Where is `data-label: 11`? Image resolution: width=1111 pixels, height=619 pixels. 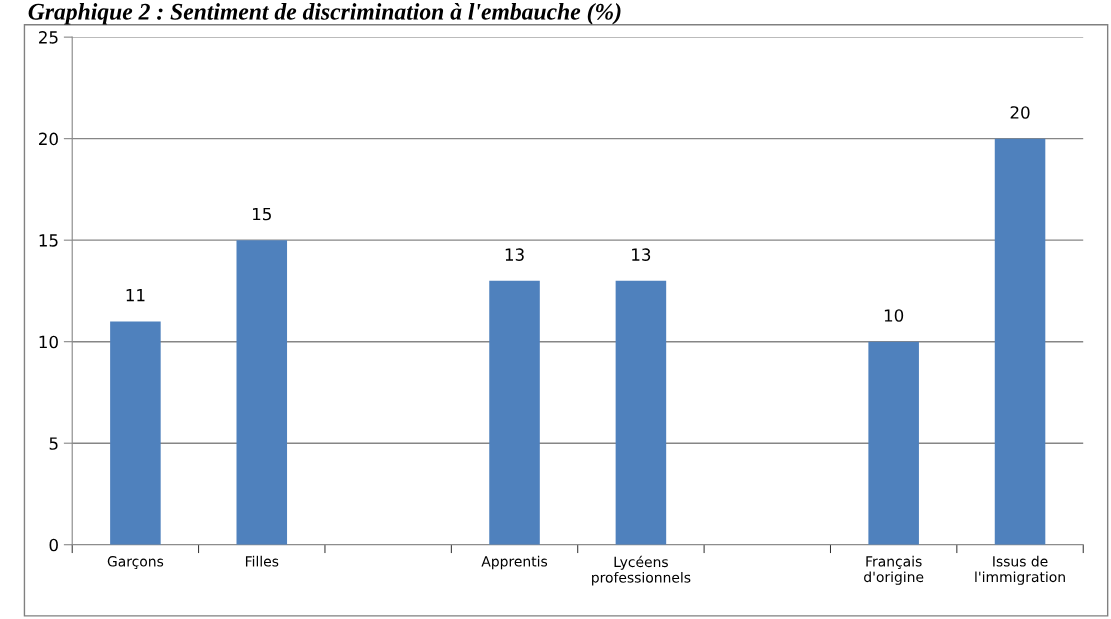 data-label: 11 is located at coordinates (135, 295).